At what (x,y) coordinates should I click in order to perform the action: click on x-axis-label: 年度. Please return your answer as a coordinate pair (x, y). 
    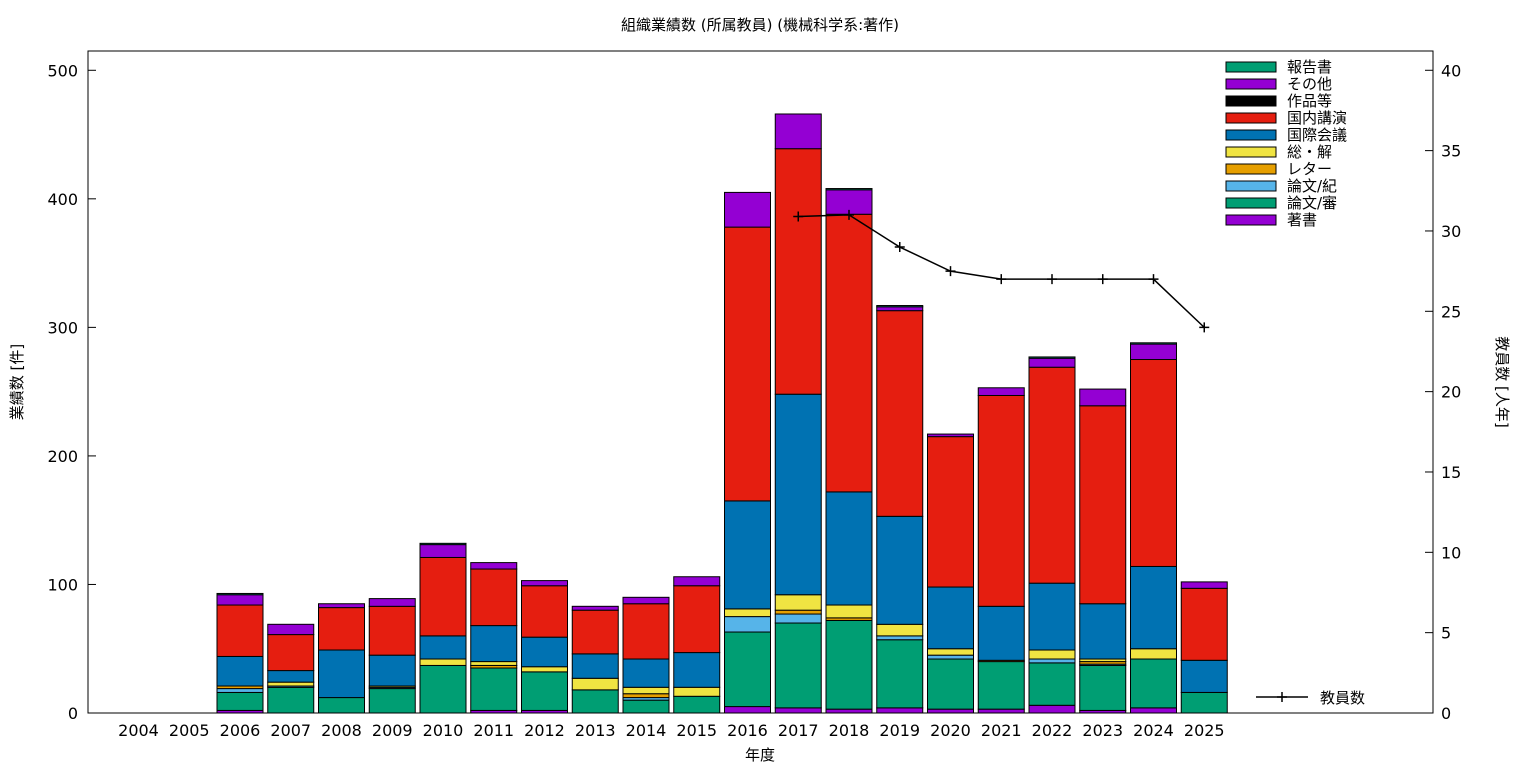
    Looking at the image, I should click on (760, 755).